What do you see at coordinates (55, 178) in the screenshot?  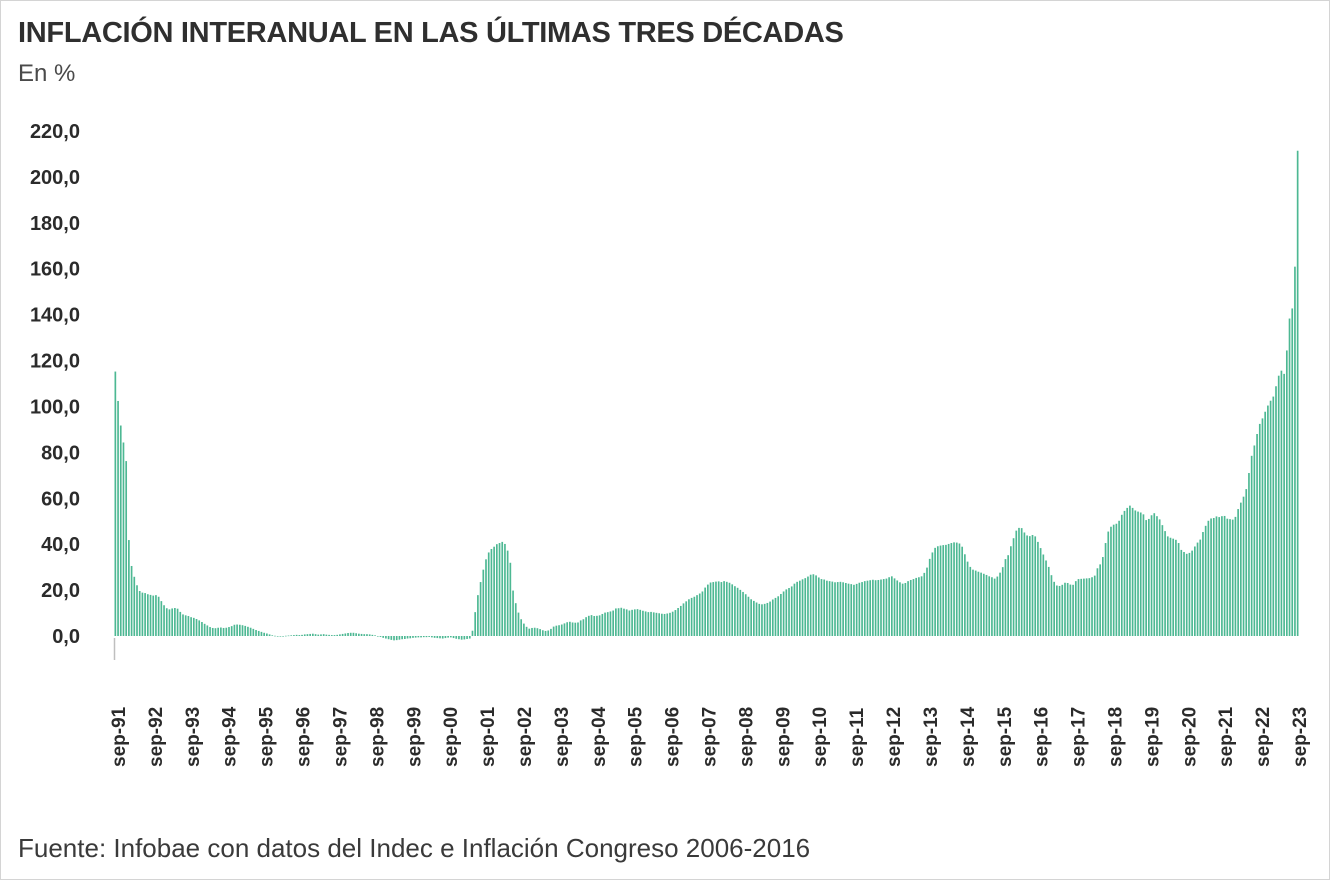 I see `y-tick-label: 200,0` at bounding box center [55, 178].